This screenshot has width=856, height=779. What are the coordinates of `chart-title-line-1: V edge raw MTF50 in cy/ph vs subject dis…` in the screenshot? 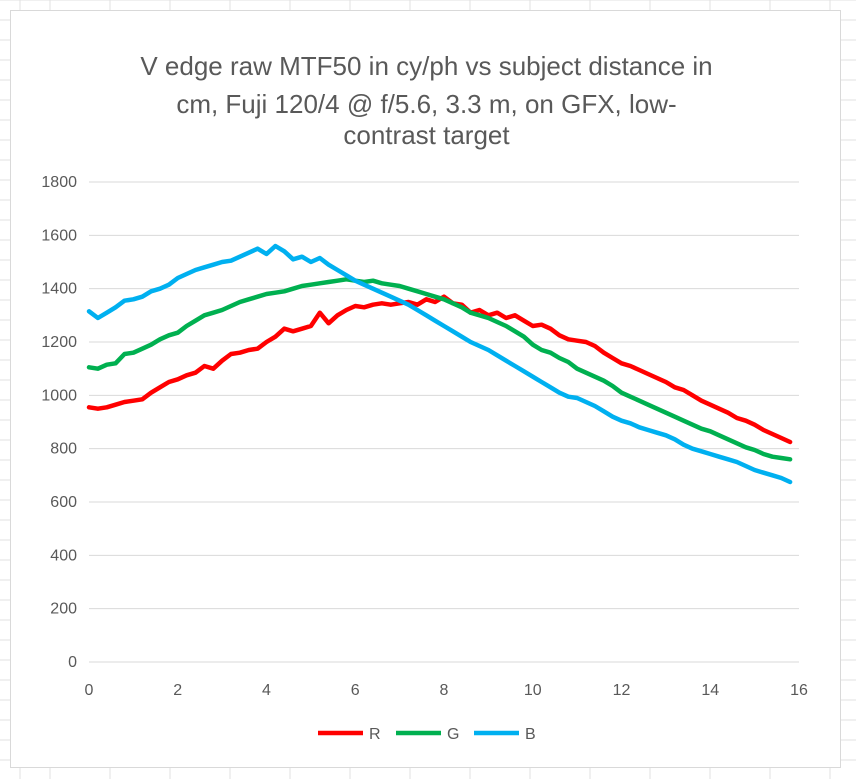 It's located at (426, 66).